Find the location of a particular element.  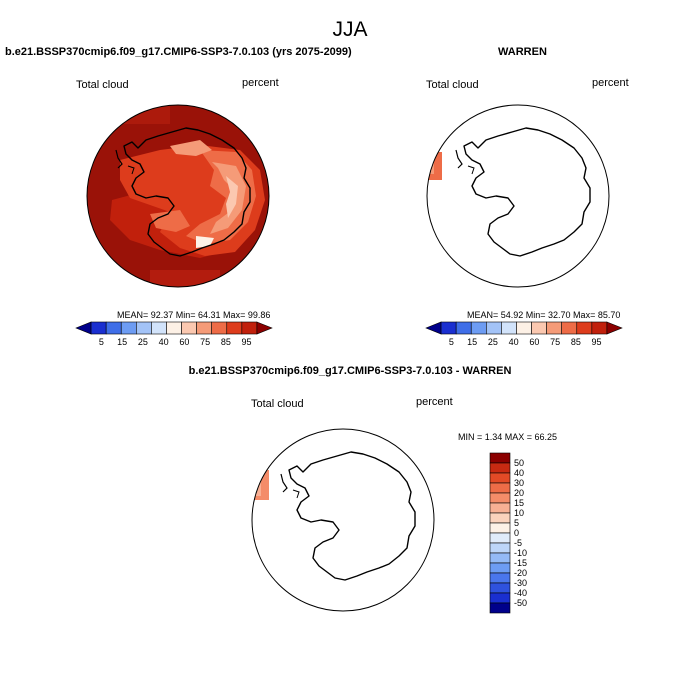

diff-coastline is located at coordinates (348, 516).